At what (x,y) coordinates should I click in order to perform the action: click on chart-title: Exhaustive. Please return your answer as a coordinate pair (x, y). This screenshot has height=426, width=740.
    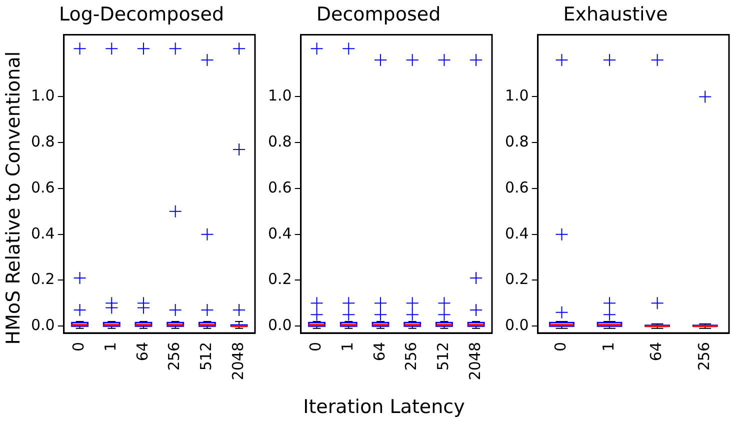
    Looking at the image, I should click on (615, 14).